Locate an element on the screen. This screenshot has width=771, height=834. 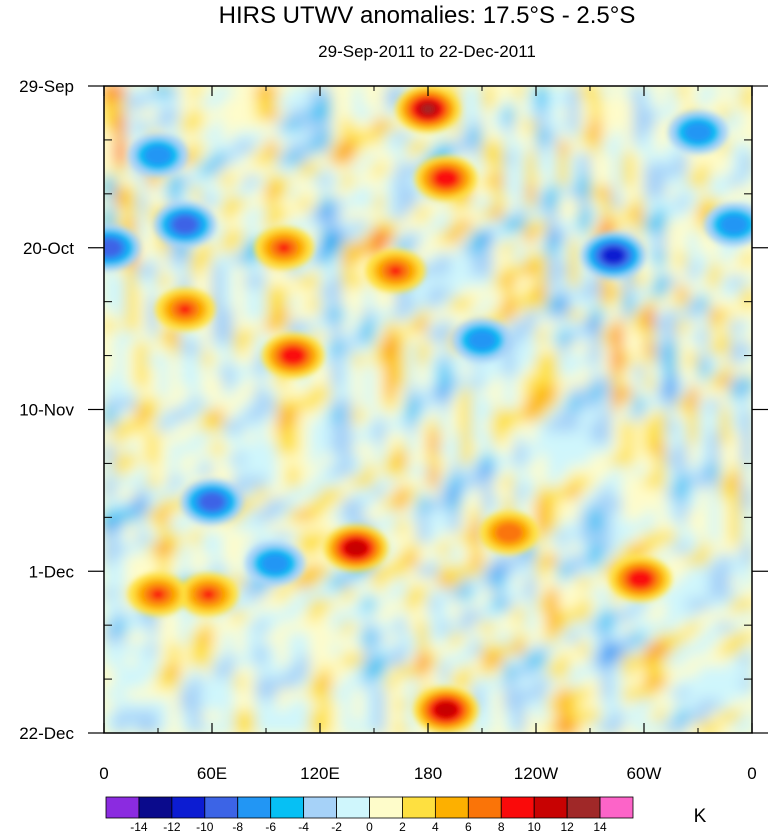
y-tick-label: 20-Oct is located at coordinates (48, 248).